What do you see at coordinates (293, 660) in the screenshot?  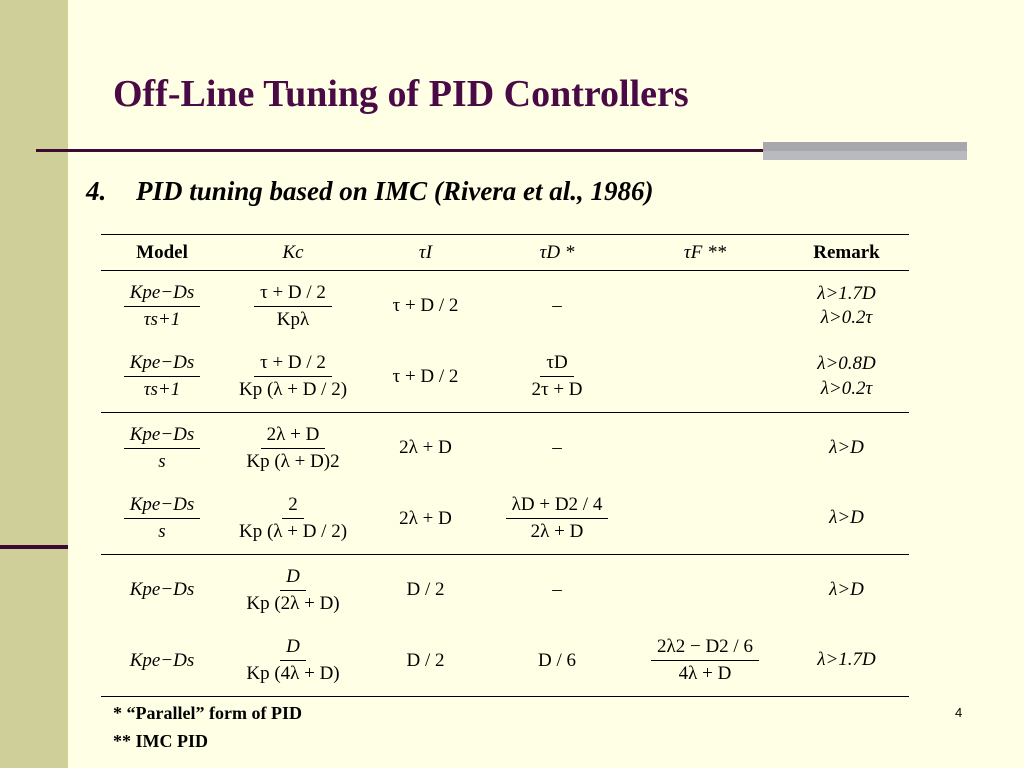 I see `kc-fraction: D Kp (4λ + D)` at bounding box center [293, 660].